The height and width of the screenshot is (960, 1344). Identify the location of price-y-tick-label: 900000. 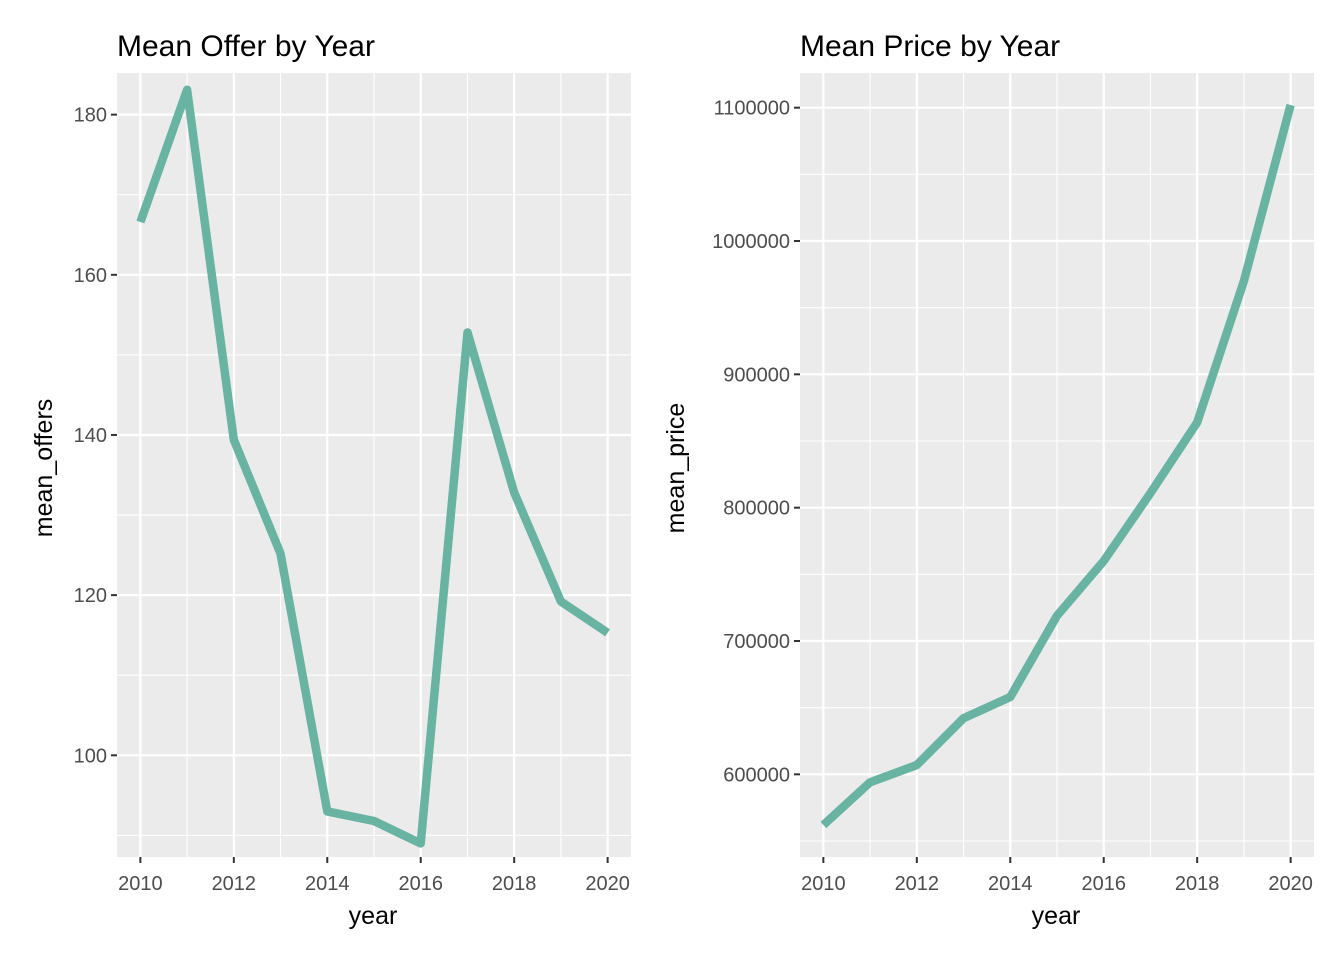
(756, 375).